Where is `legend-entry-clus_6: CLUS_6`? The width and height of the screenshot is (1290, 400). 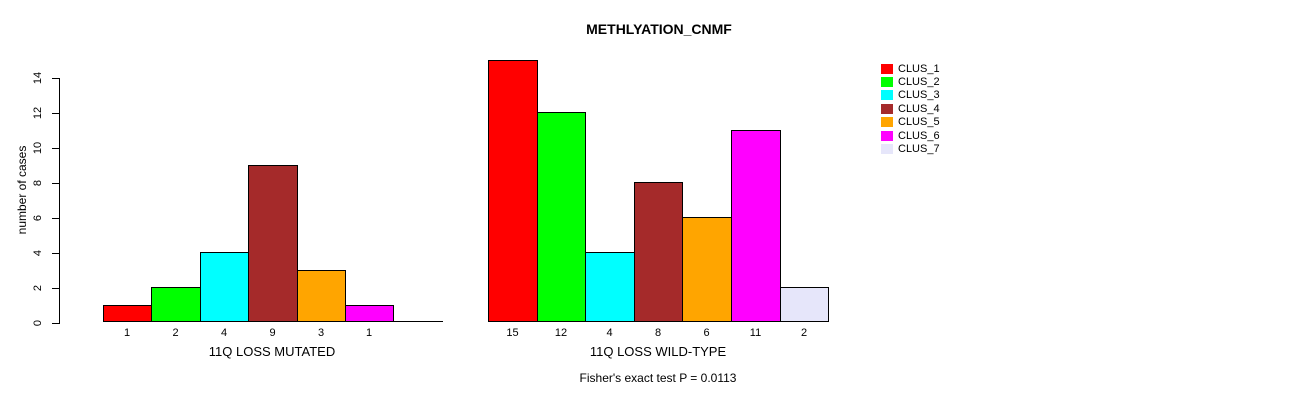 legend-entry-clus_6: CLUS_6 is located at coordinates (910, 135).